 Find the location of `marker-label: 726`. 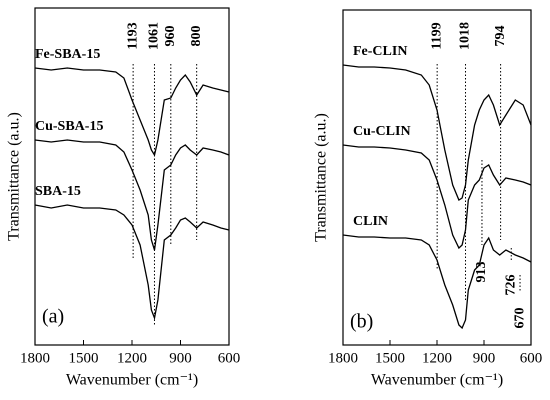

marker-label: 726 is located at coordinates (510, 285).